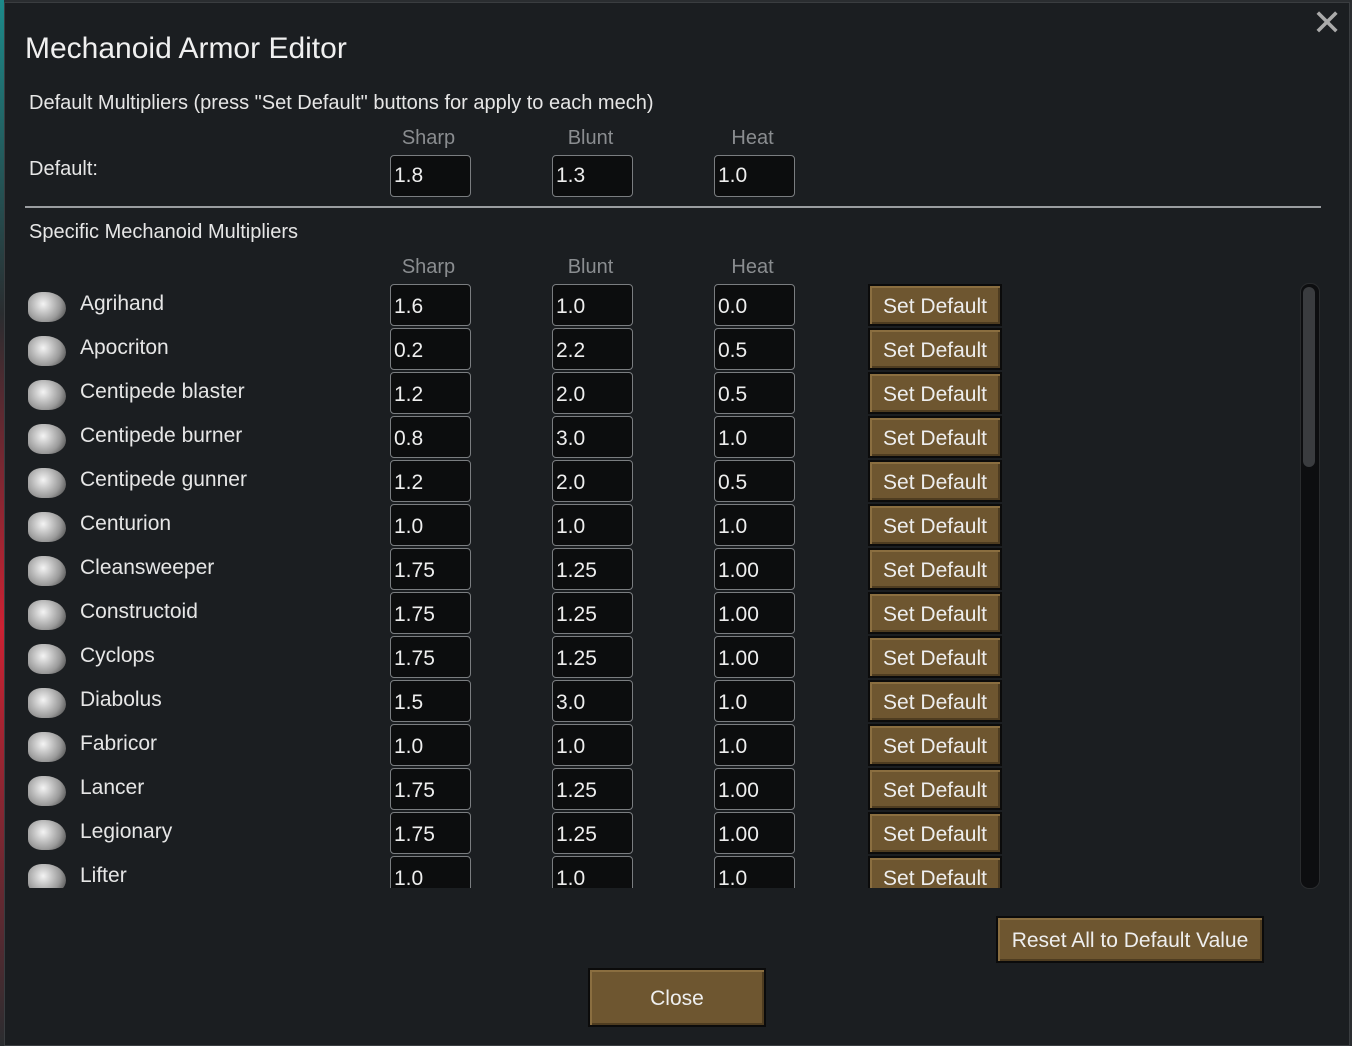 The image size is (1352, 1046). What do you see at coordinates (163, 479) in the screenshot?
I see `mech-name: Centipede gunner` at bounding box center [163, 479].